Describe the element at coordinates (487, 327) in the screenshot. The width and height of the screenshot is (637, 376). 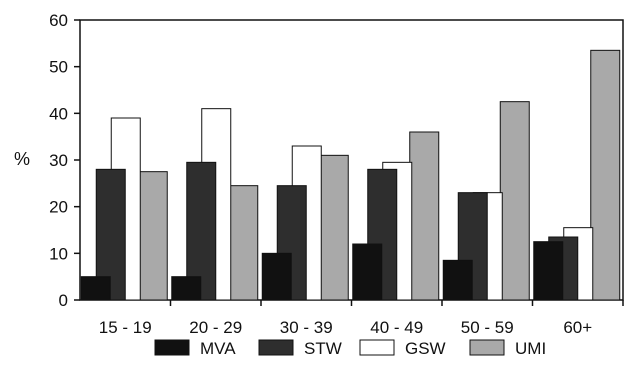
I see `x-tick-label: 50 - 59` at that location.